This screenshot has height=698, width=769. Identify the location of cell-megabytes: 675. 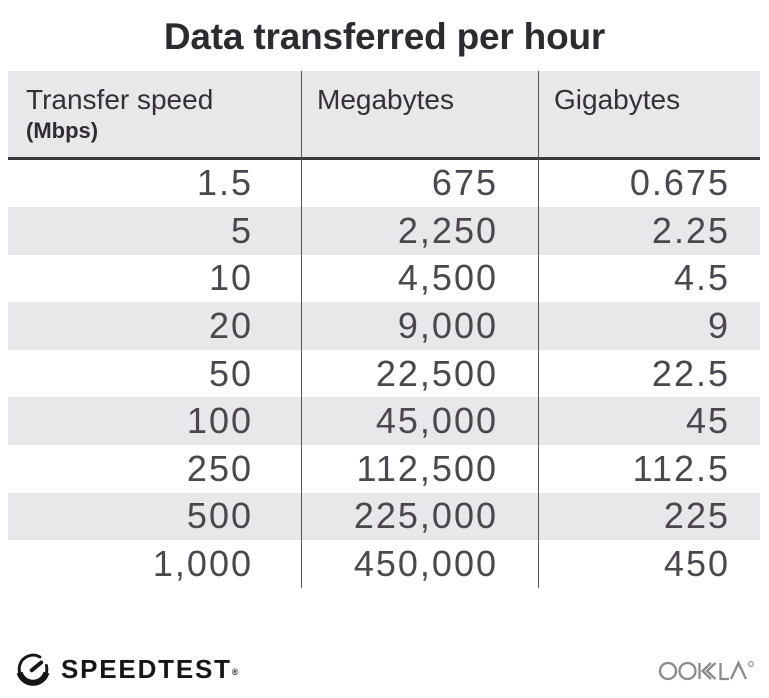
(464, 183).